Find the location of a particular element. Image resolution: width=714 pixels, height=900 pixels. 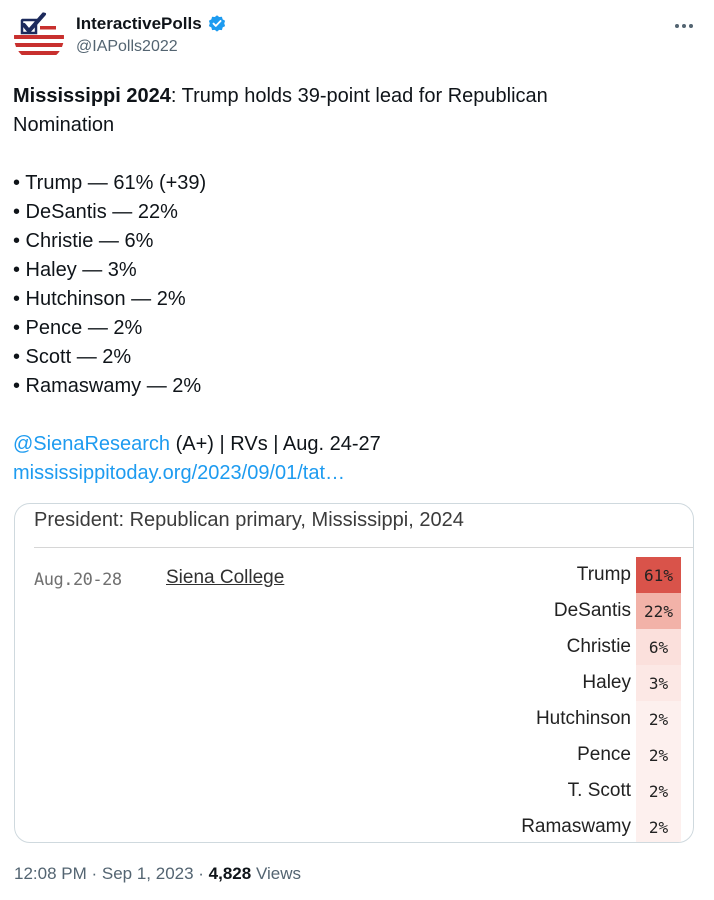

result-row: Christie 6% is located at coordinates (568, 647).